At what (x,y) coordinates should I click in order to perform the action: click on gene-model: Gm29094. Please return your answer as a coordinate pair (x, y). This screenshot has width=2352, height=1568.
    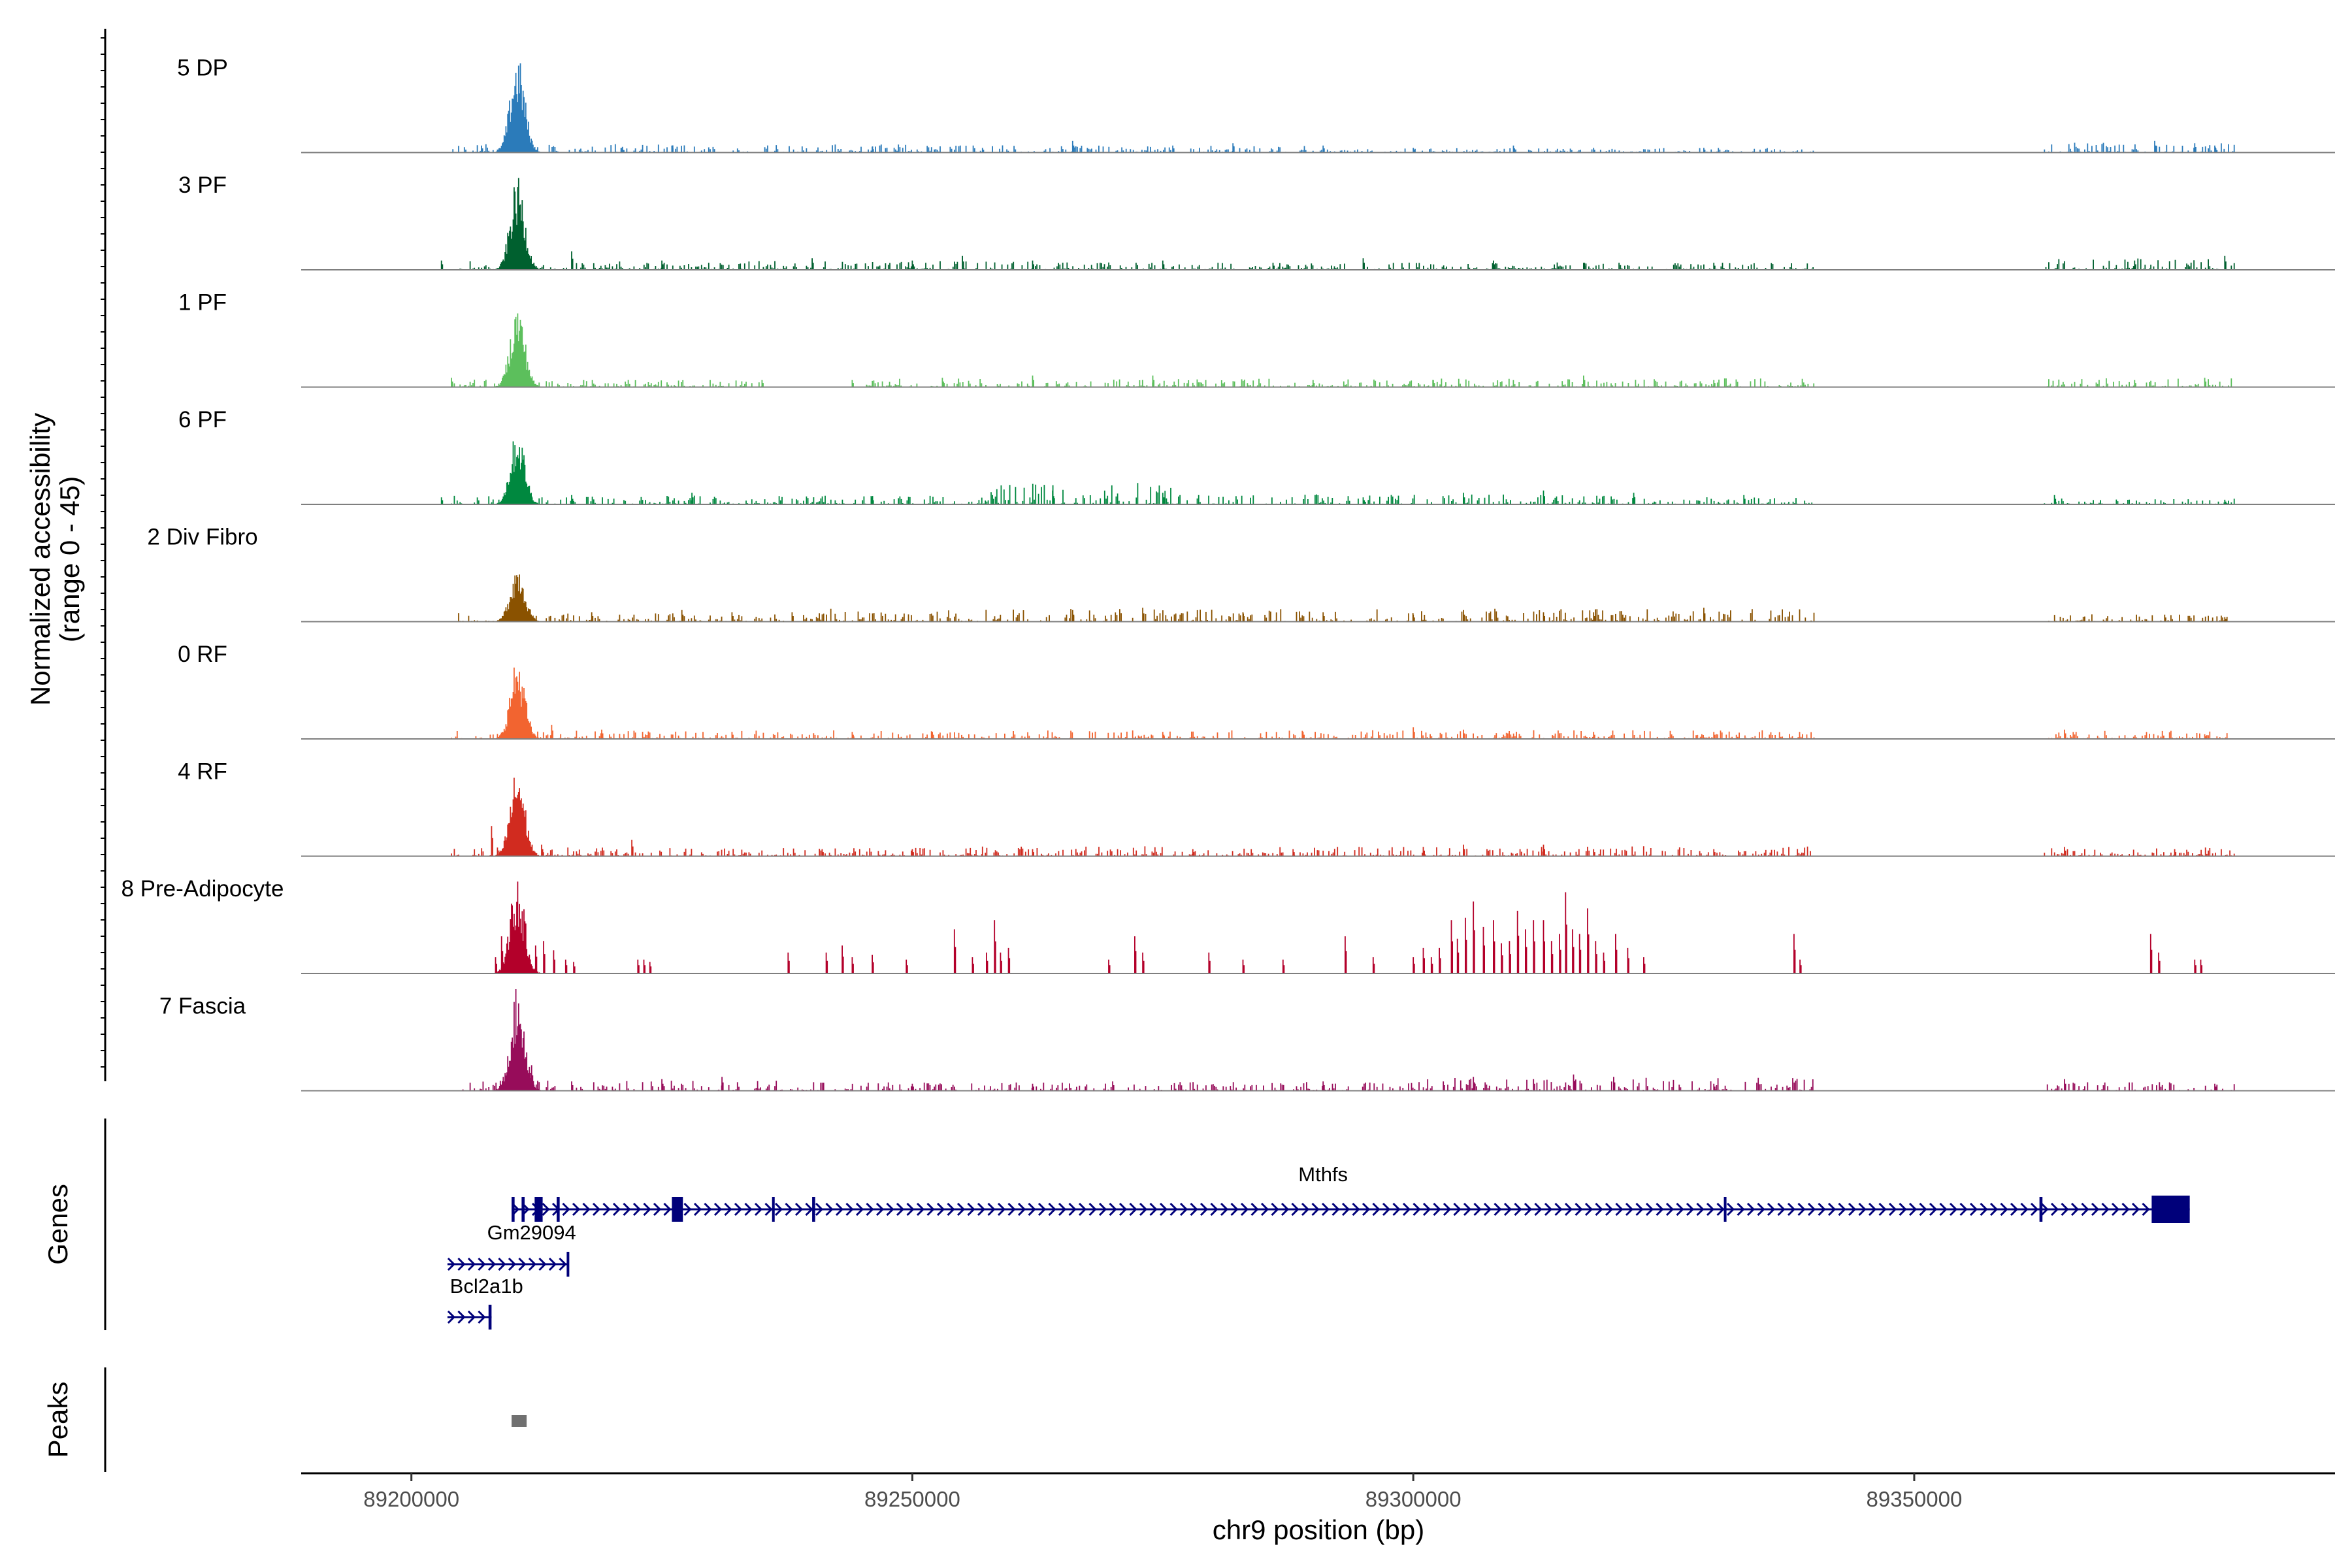
    Looking at the image, I should click on (511, 1249).